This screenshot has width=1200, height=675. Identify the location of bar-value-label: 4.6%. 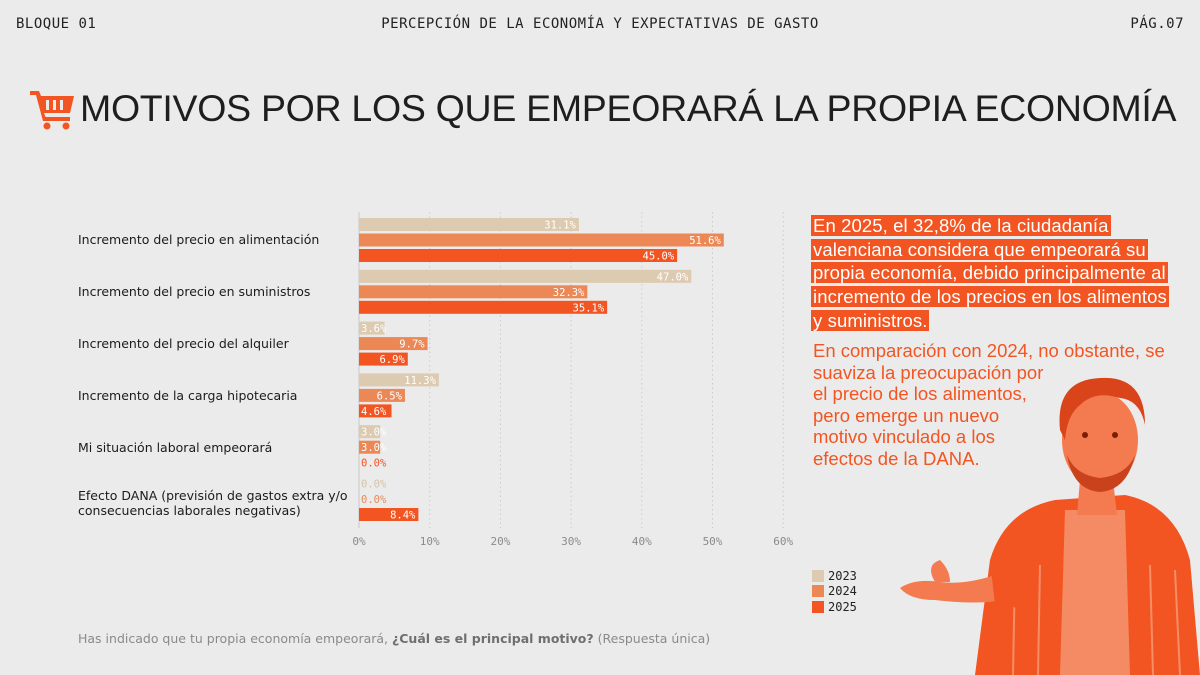
(374, 412).